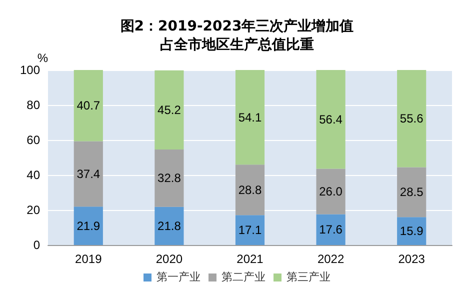 Image resolution: width=474 pixels, height=298 pixels. I want to click on x-tick-label: 2020, so click(169, 259).